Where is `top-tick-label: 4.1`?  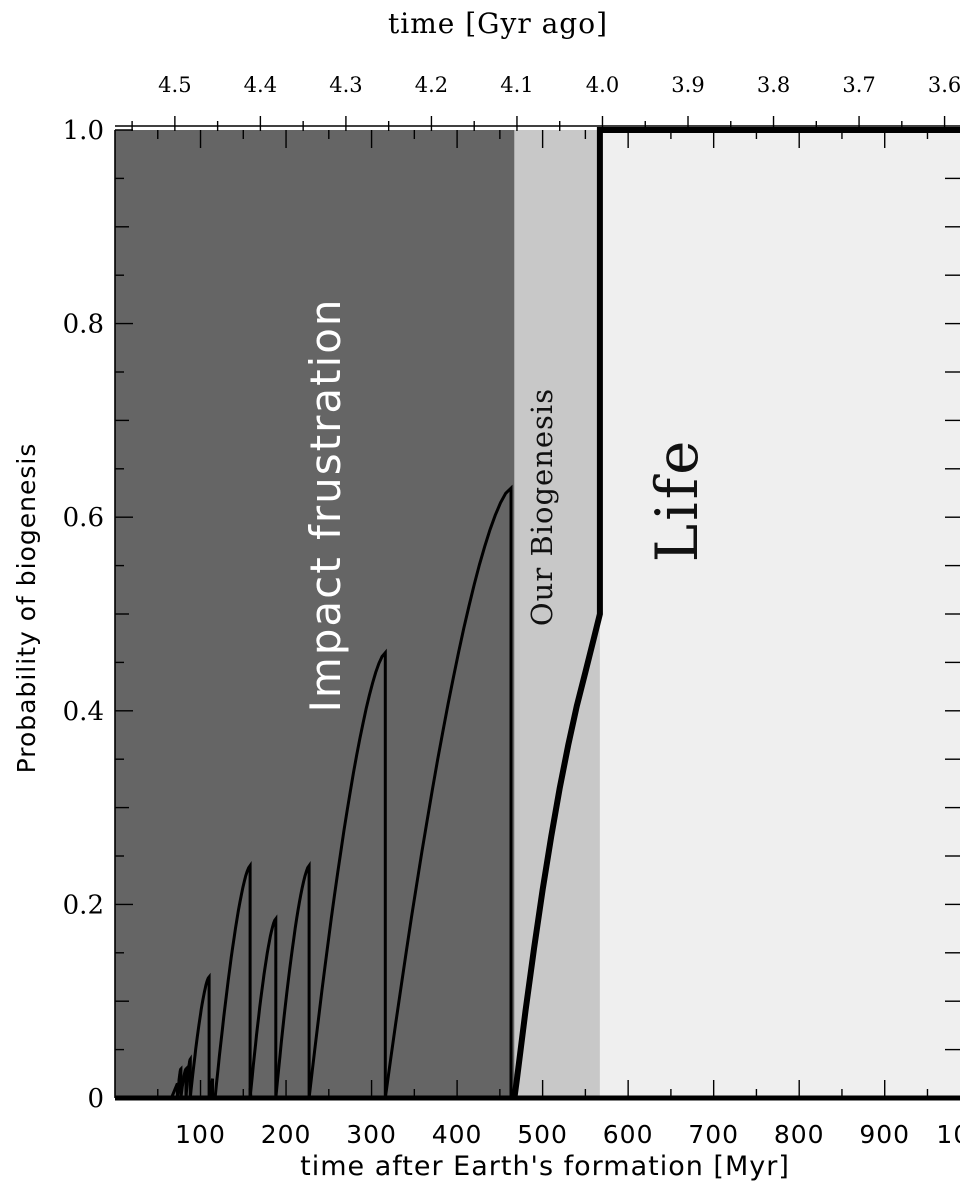 top-tick-label: 4.1 is located at coordinates (516, 85).